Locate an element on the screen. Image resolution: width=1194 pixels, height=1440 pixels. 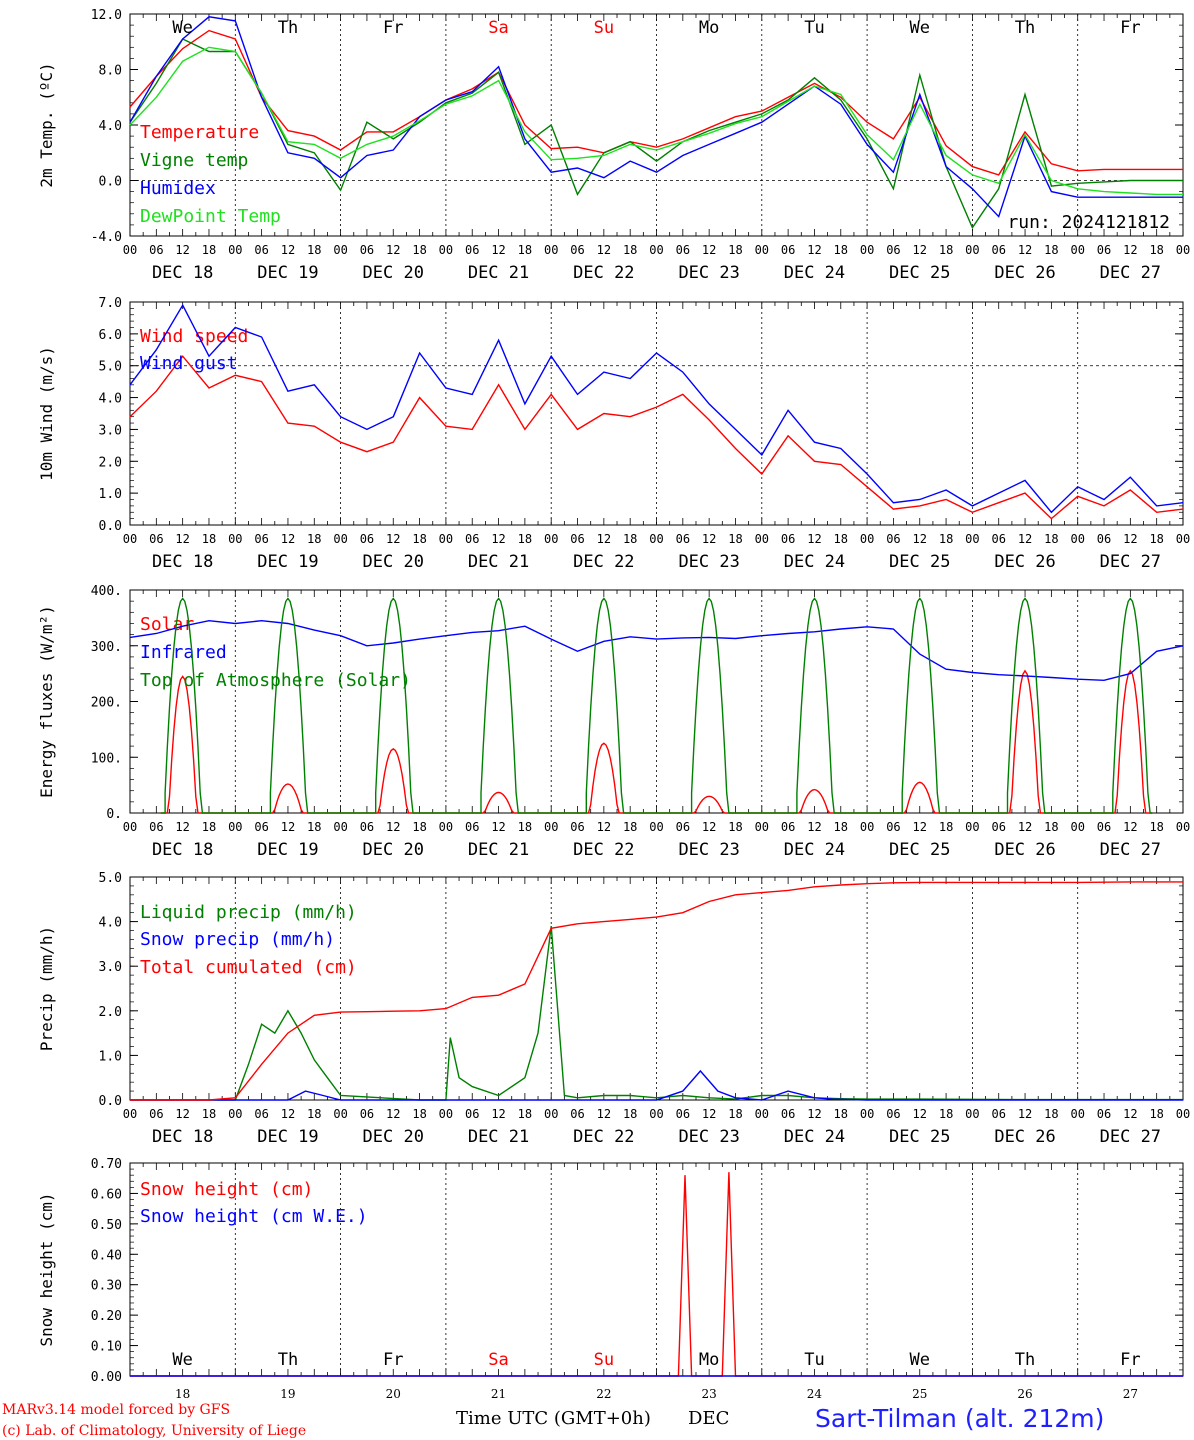
month-label: DEC is located at coordinates (708, 1418).